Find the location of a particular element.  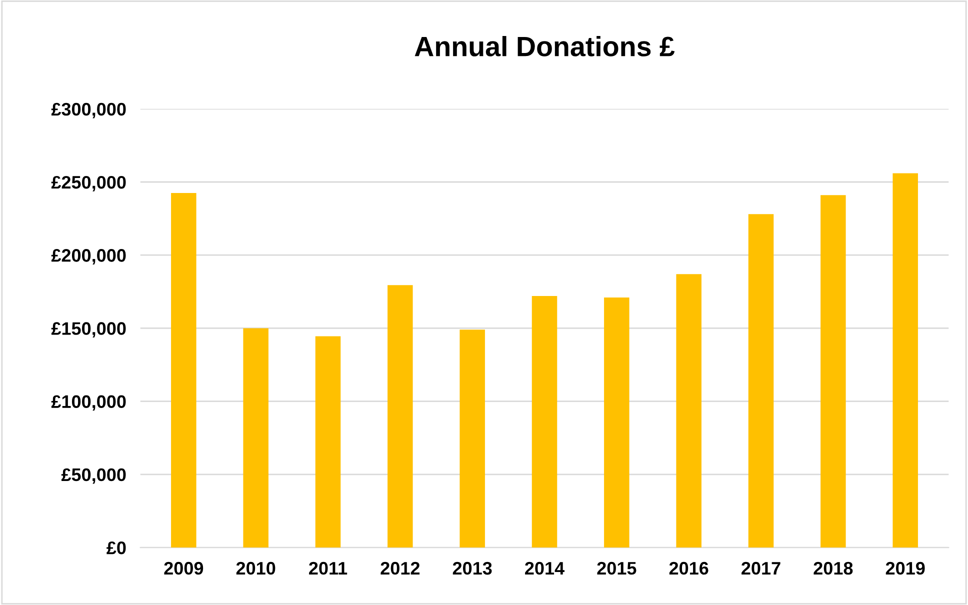

x-tick-label: 2011 is located at coordinates (328, 568).